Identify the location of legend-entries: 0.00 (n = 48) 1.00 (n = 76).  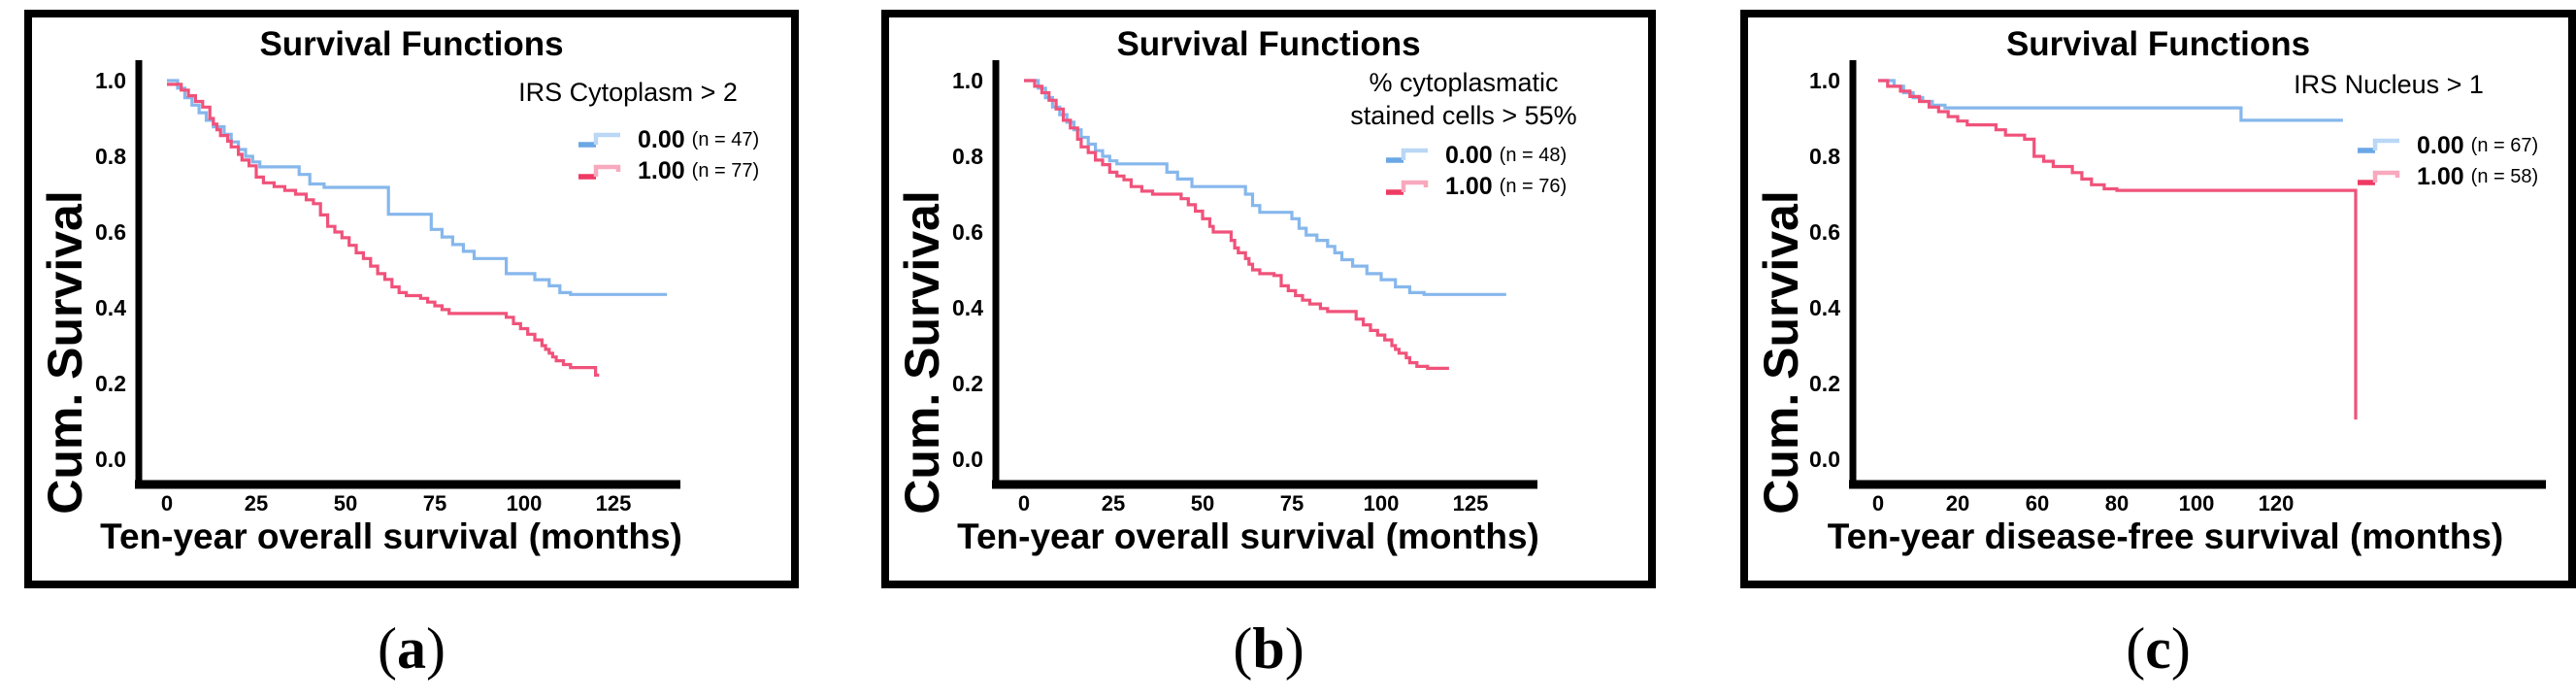
(1464, 171).